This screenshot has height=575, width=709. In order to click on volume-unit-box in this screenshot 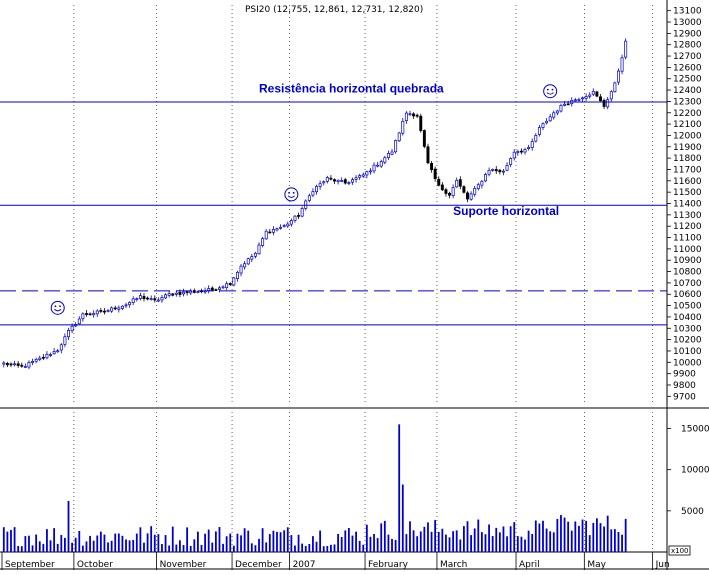, I will do `click(679, 550)`.